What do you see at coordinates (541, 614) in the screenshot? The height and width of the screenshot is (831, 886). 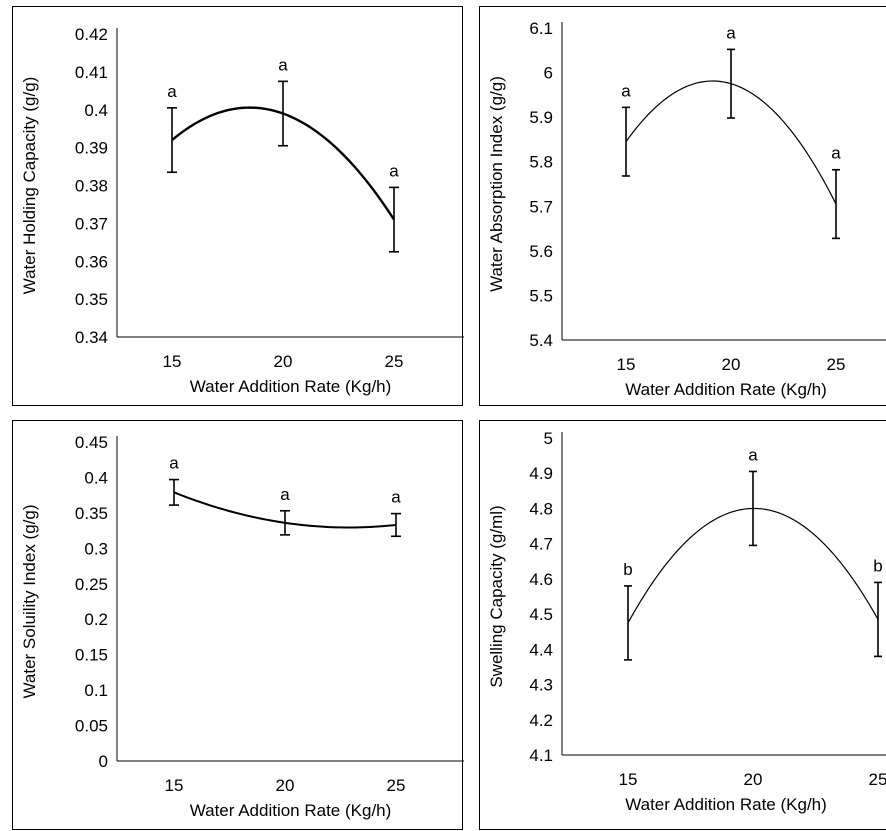 I see `y-tick-label: 4.5` at bounding box center [541, 614].